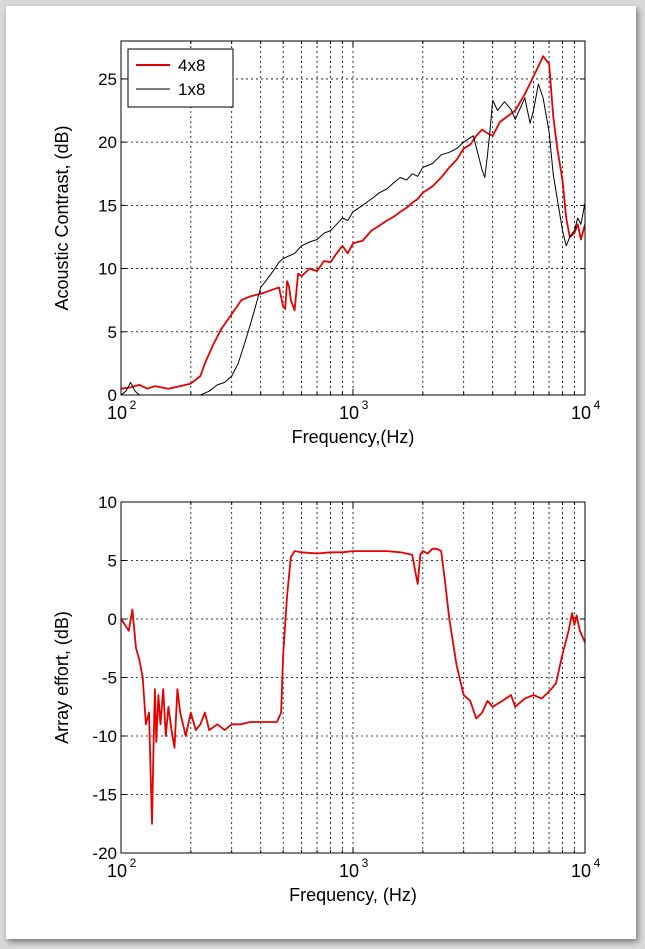  What do you see at coordinates (109, 678) in the screenshot?
I see `y-tick-label: -5` at bounding box center [109, 678].